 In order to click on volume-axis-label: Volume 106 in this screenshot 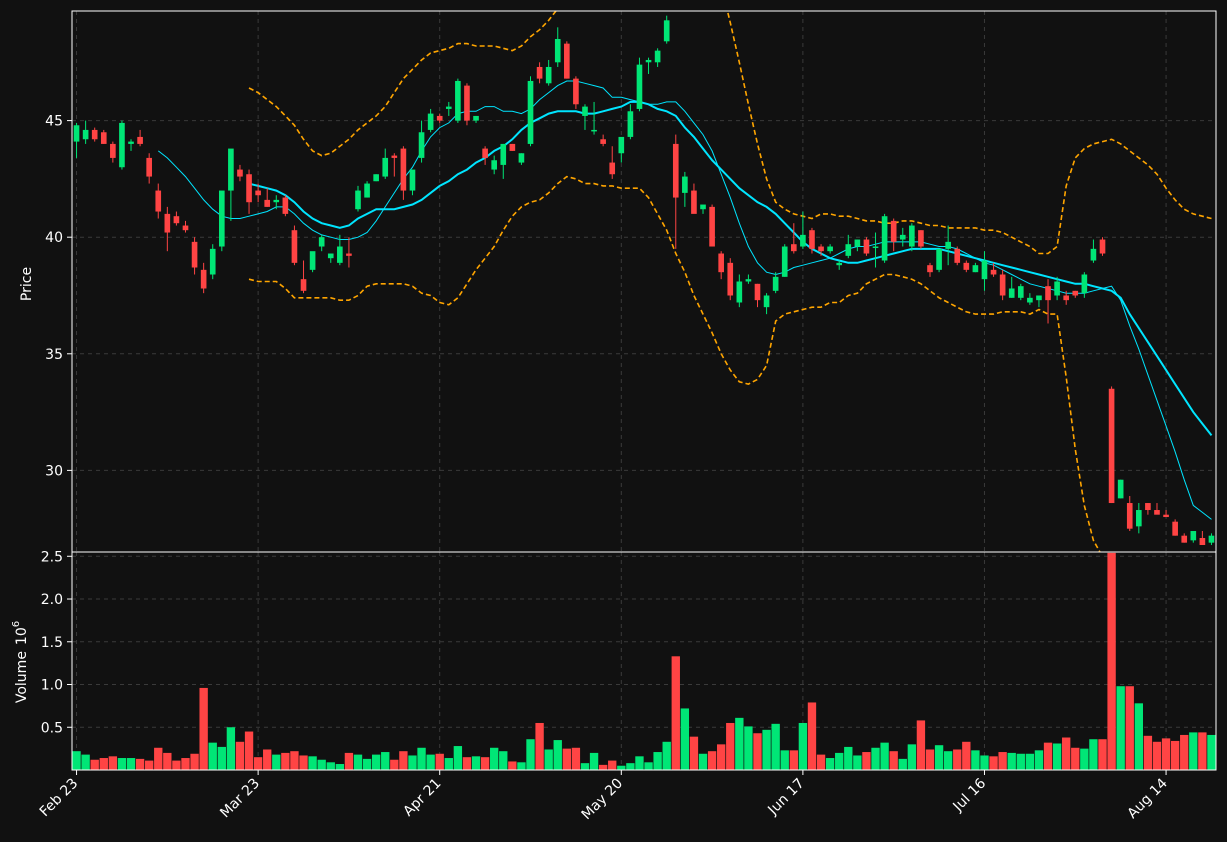, I will do `click(20, 662)`.